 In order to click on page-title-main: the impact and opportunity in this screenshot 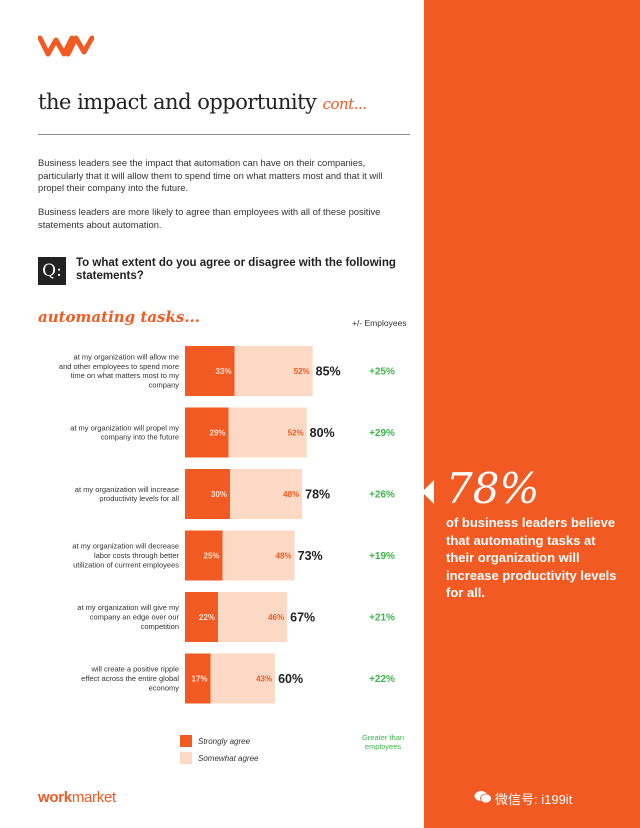, I will do `click(177, 102)`.